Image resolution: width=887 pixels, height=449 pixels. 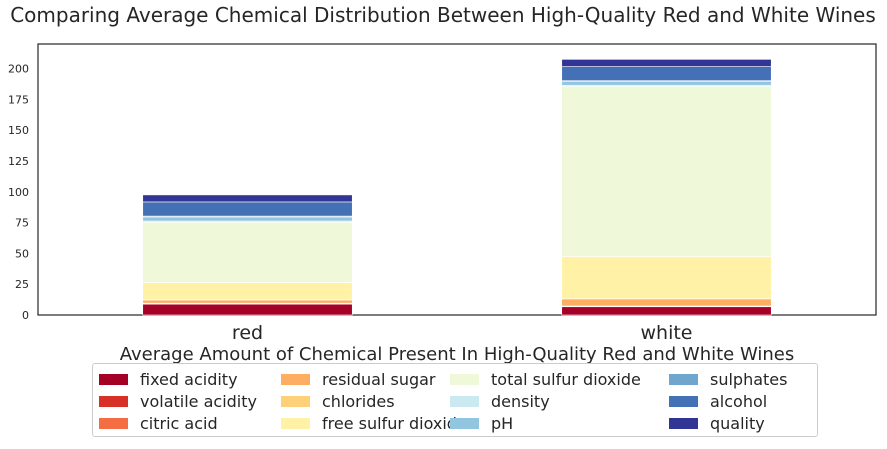 I want to click on legend-item: chlorides, so click(x=365, y=401).